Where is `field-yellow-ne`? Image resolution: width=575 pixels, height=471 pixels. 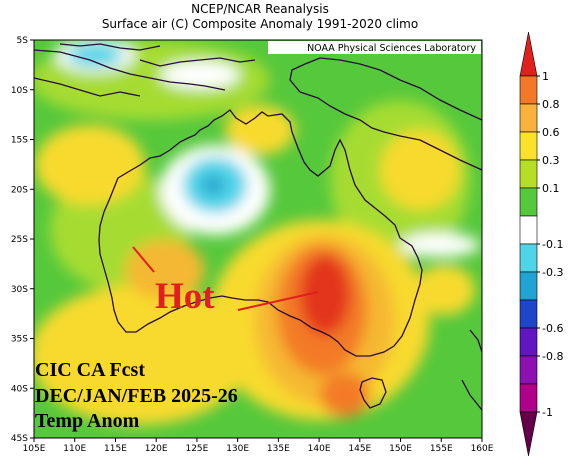 field-yellow-ne is located at coordinates (420, 170).